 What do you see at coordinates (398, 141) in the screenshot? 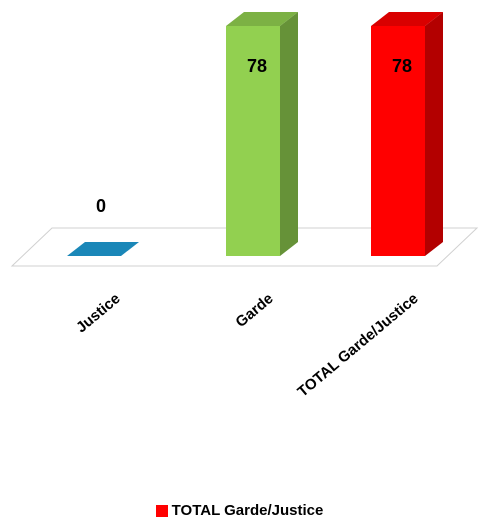
I see `bar-total-garde-justice` at bounding box center [398, 141].